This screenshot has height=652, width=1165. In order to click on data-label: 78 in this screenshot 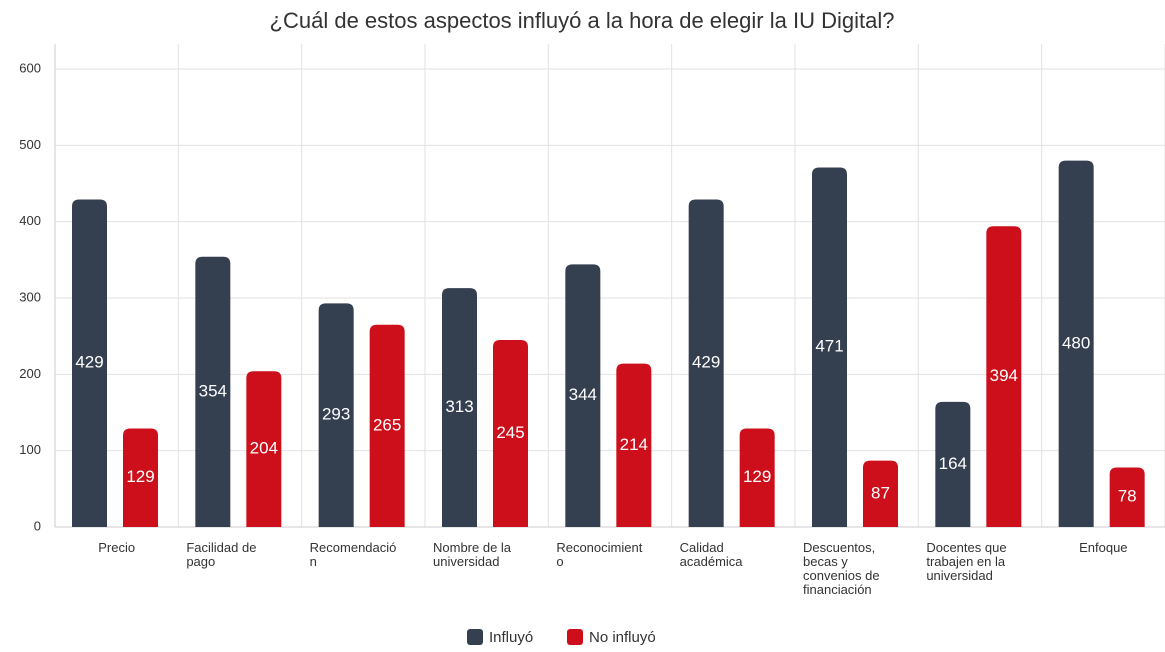, I will do `click(1127, 496)`.